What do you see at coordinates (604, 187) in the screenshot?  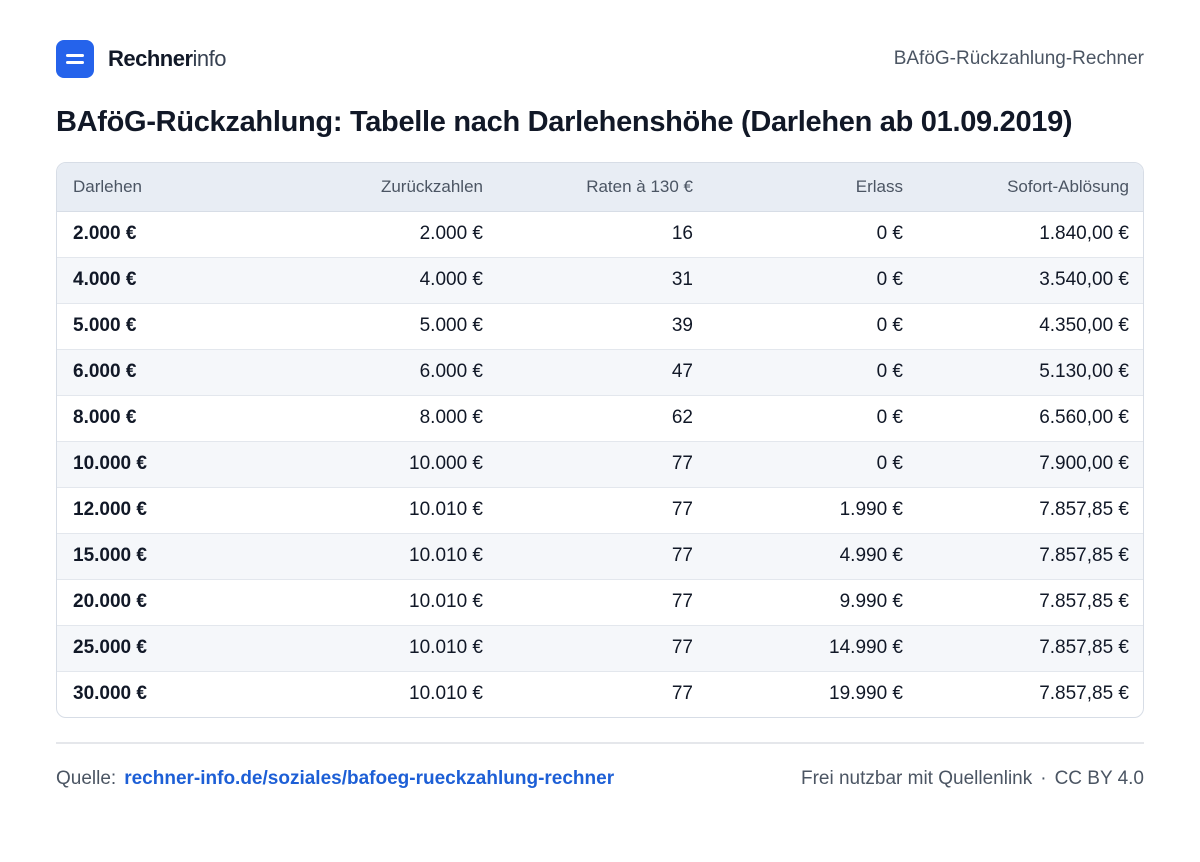 I see `column-header-raten: Raten à 130 €` at bounding box center [604, 187].